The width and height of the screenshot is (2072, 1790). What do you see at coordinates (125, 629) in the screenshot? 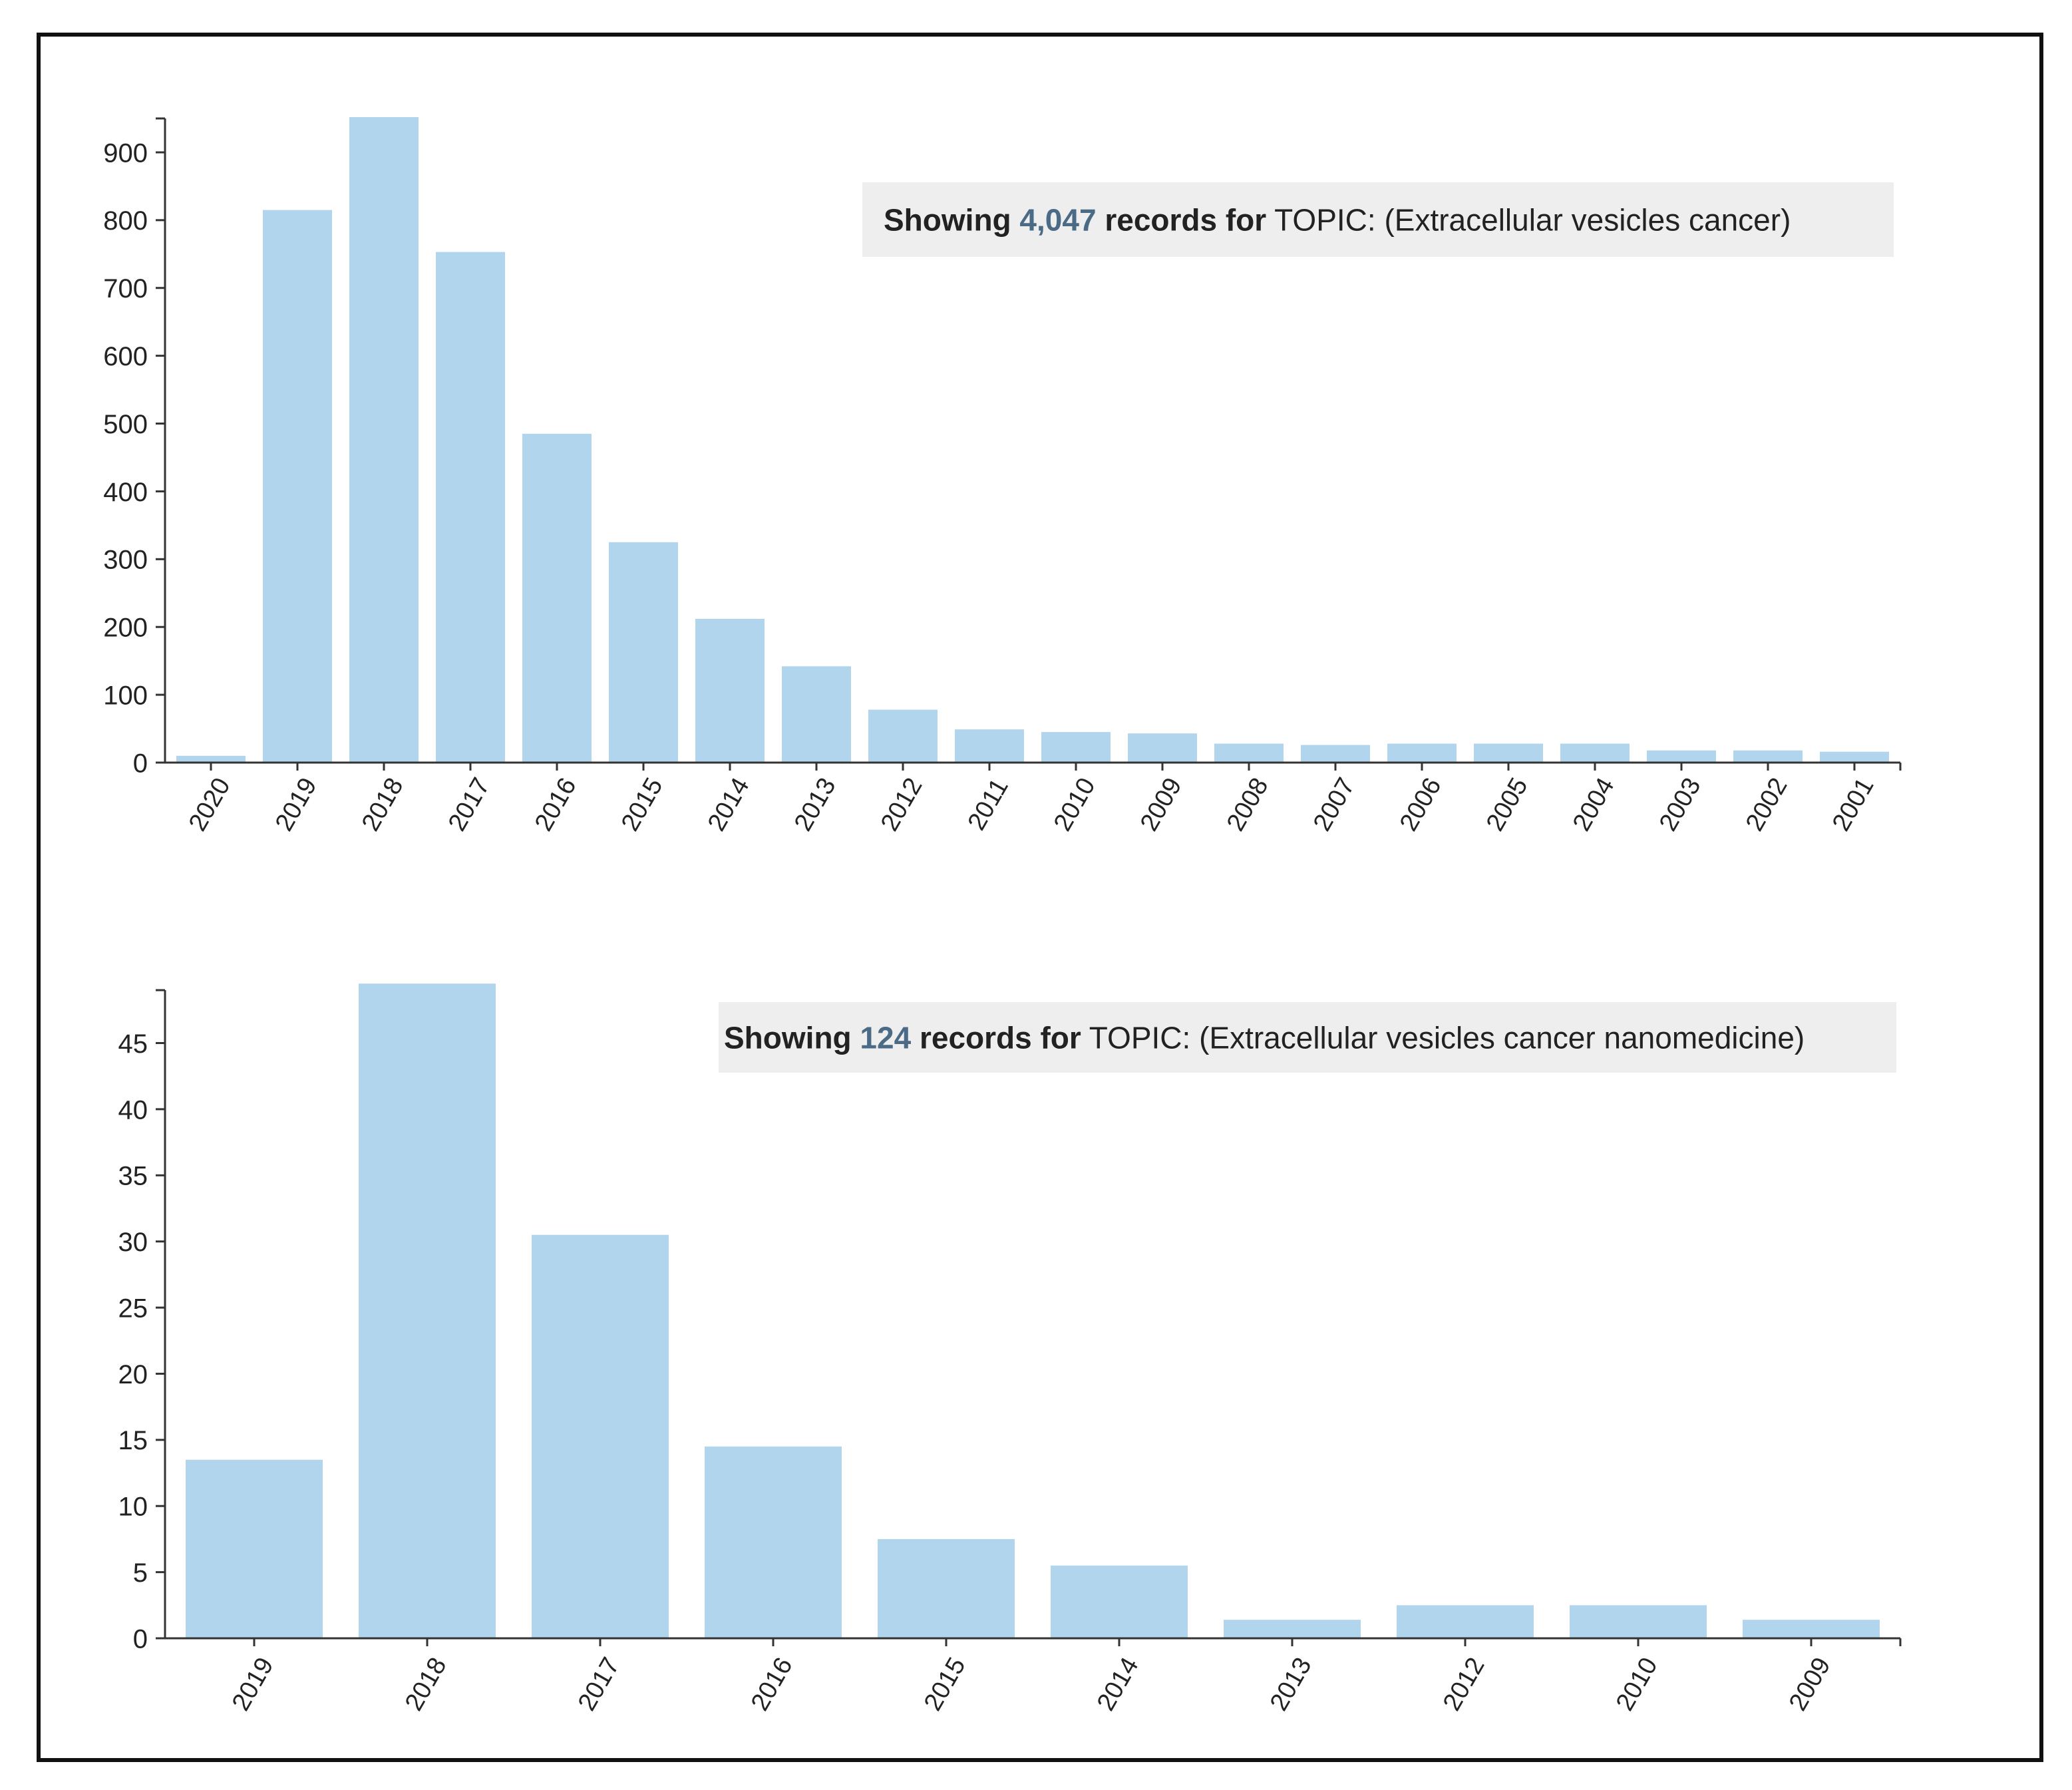
I see `y-tick-label: 200` at bounding box center [125, 629].